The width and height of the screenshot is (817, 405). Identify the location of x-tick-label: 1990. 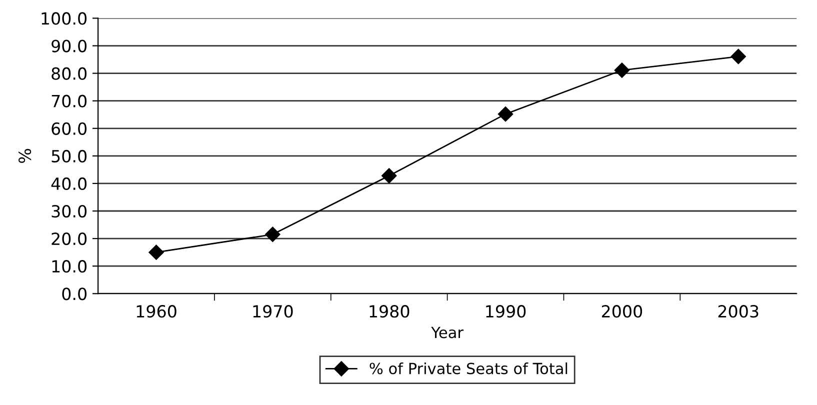
(506, 311).